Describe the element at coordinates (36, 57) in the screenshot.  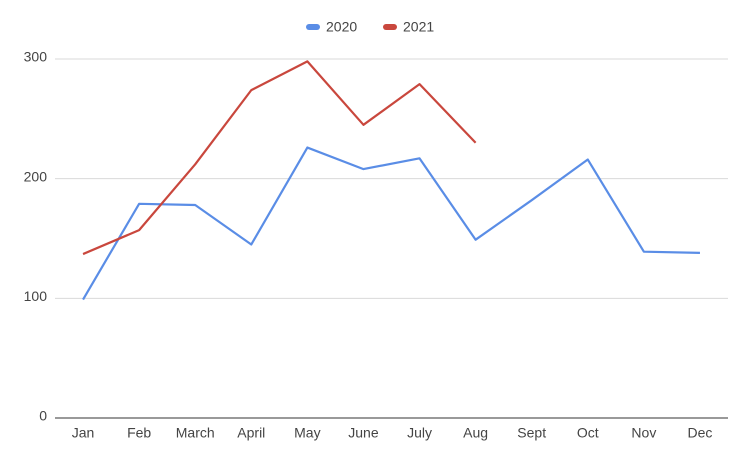
I see `y-tick-label: 300` at that location.